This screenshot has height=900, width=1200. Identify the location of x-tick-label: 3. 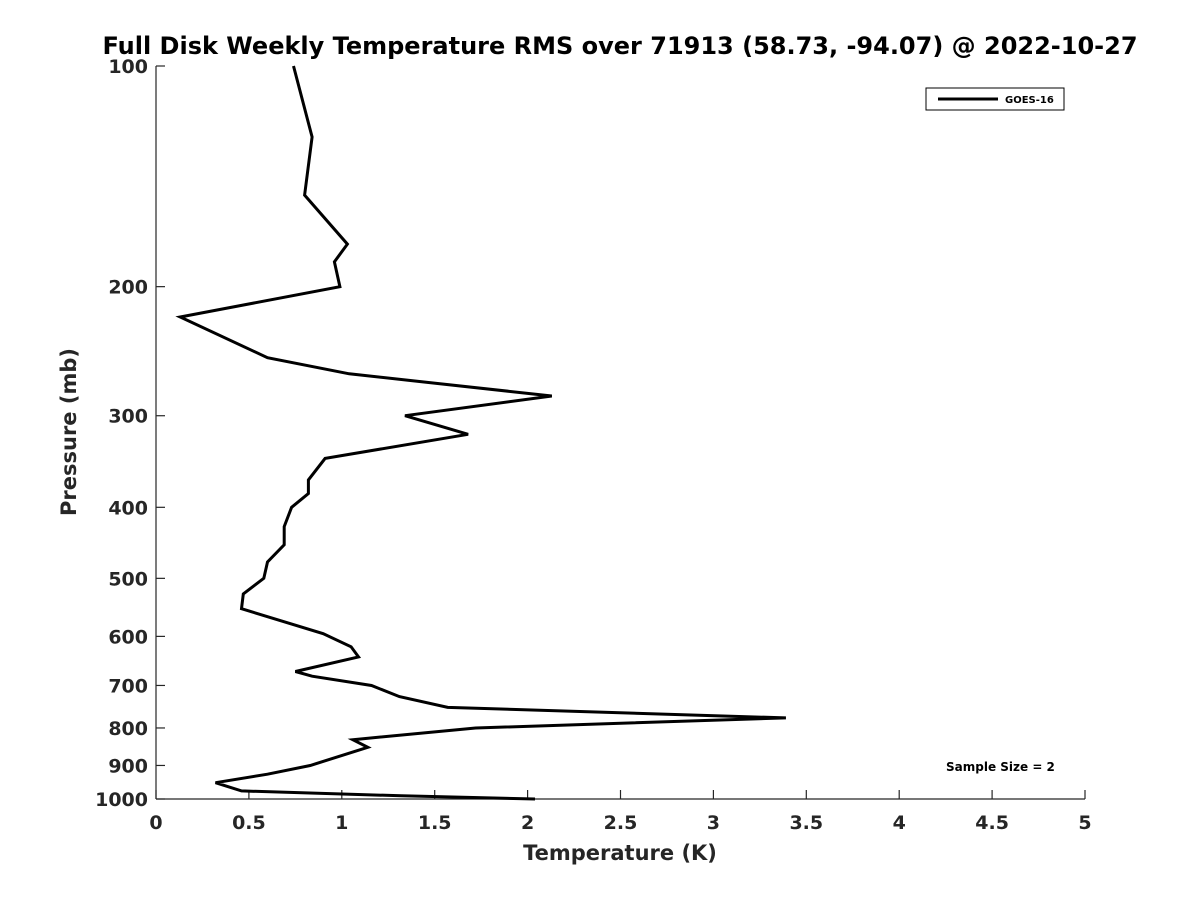
(713, 823).